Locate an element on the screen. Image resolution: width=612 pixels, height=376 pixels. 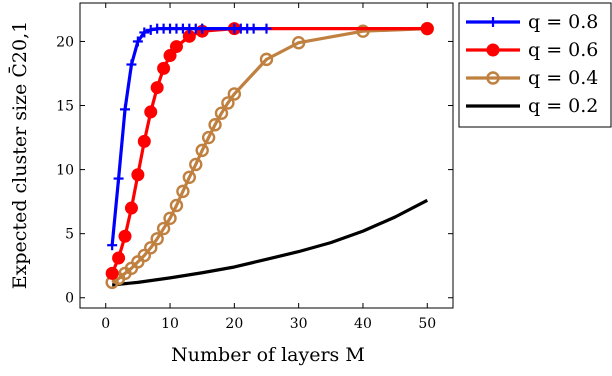
x-tick-label: 50 is located at coordinates (427, 324).